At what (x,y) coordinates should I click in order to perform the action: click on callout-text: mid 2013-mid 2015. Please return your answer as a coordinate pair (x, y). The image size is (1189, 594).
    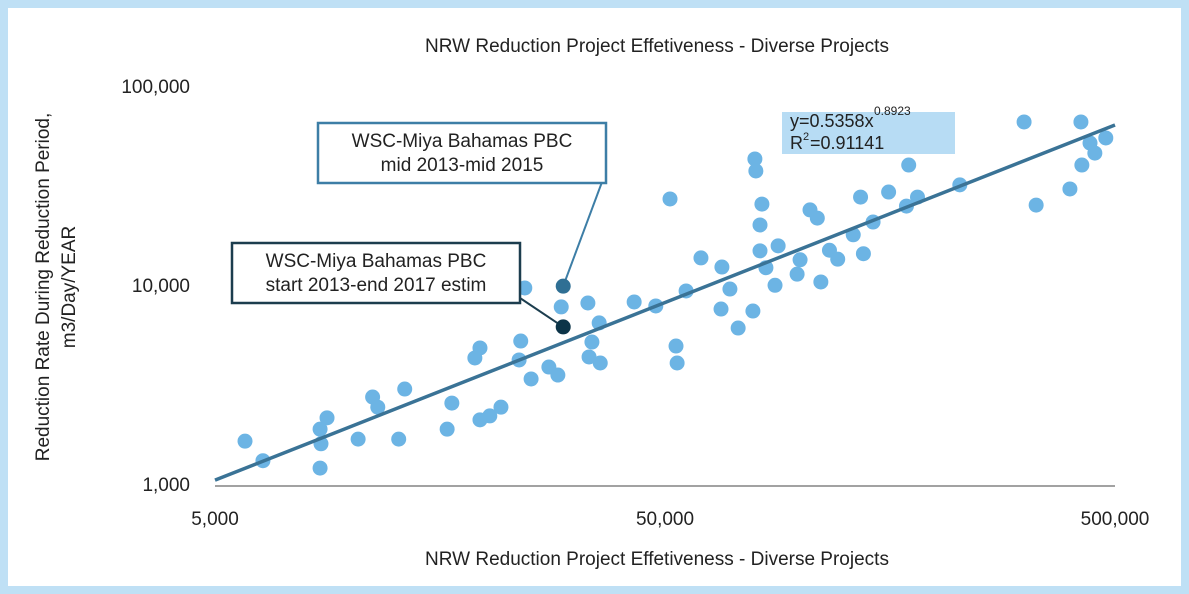
    Looking at the image, I should click on (462, 165).